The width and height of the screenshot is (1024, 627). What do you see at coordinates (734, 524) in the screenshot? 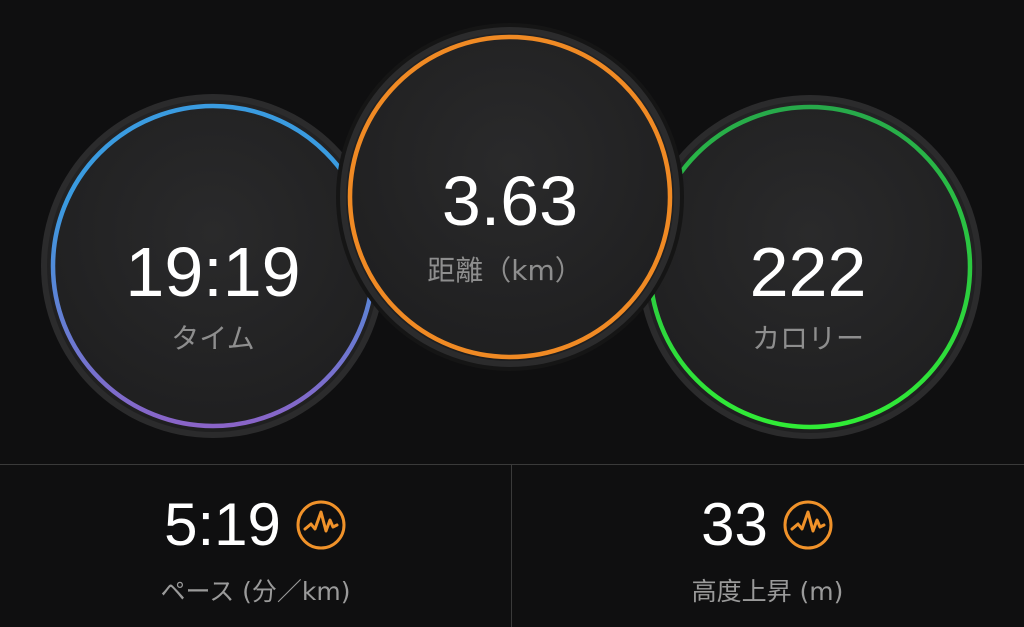
I see `elevation-gain-value: 33` at bounding box center [734, 524].